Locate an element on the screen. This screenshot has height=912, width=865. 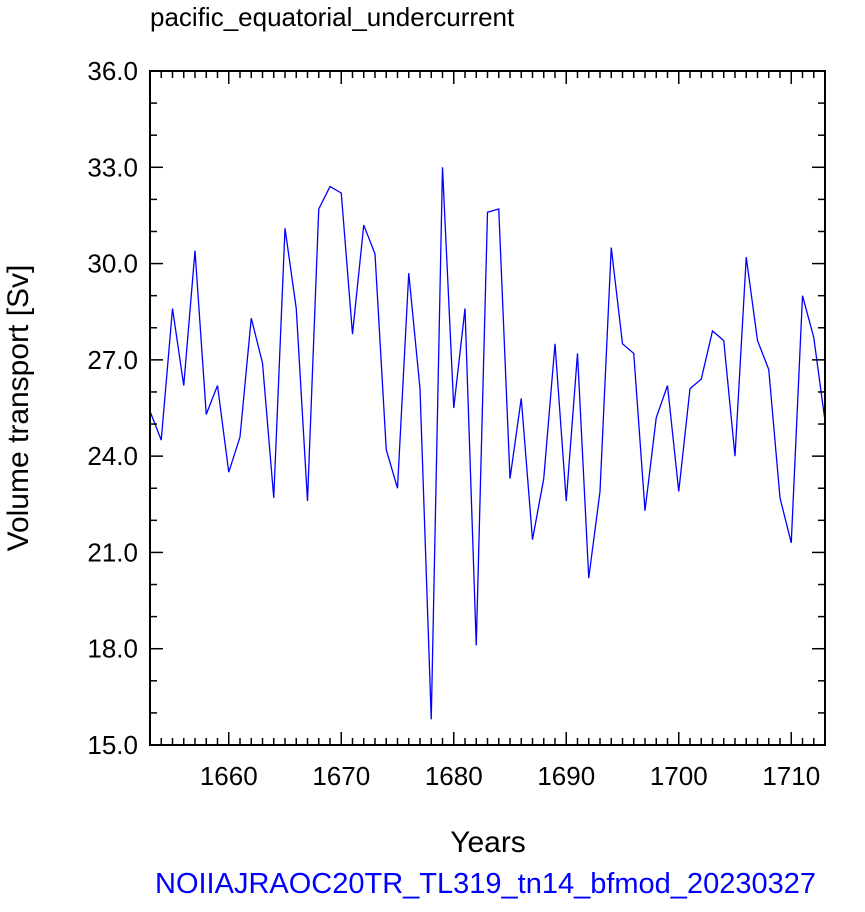
y-tick-label: 30.0 is located at coordinates (112, 264).